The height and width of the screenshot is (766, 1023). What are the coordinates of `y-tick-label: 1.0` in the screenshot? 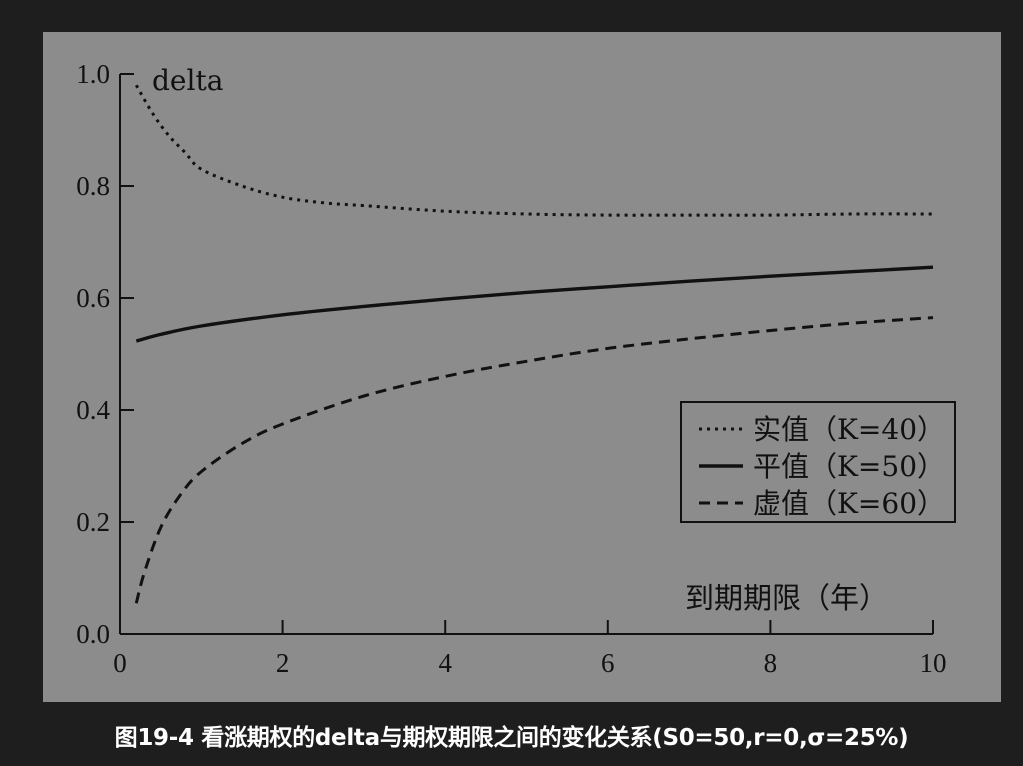 It's located at (93, 74).